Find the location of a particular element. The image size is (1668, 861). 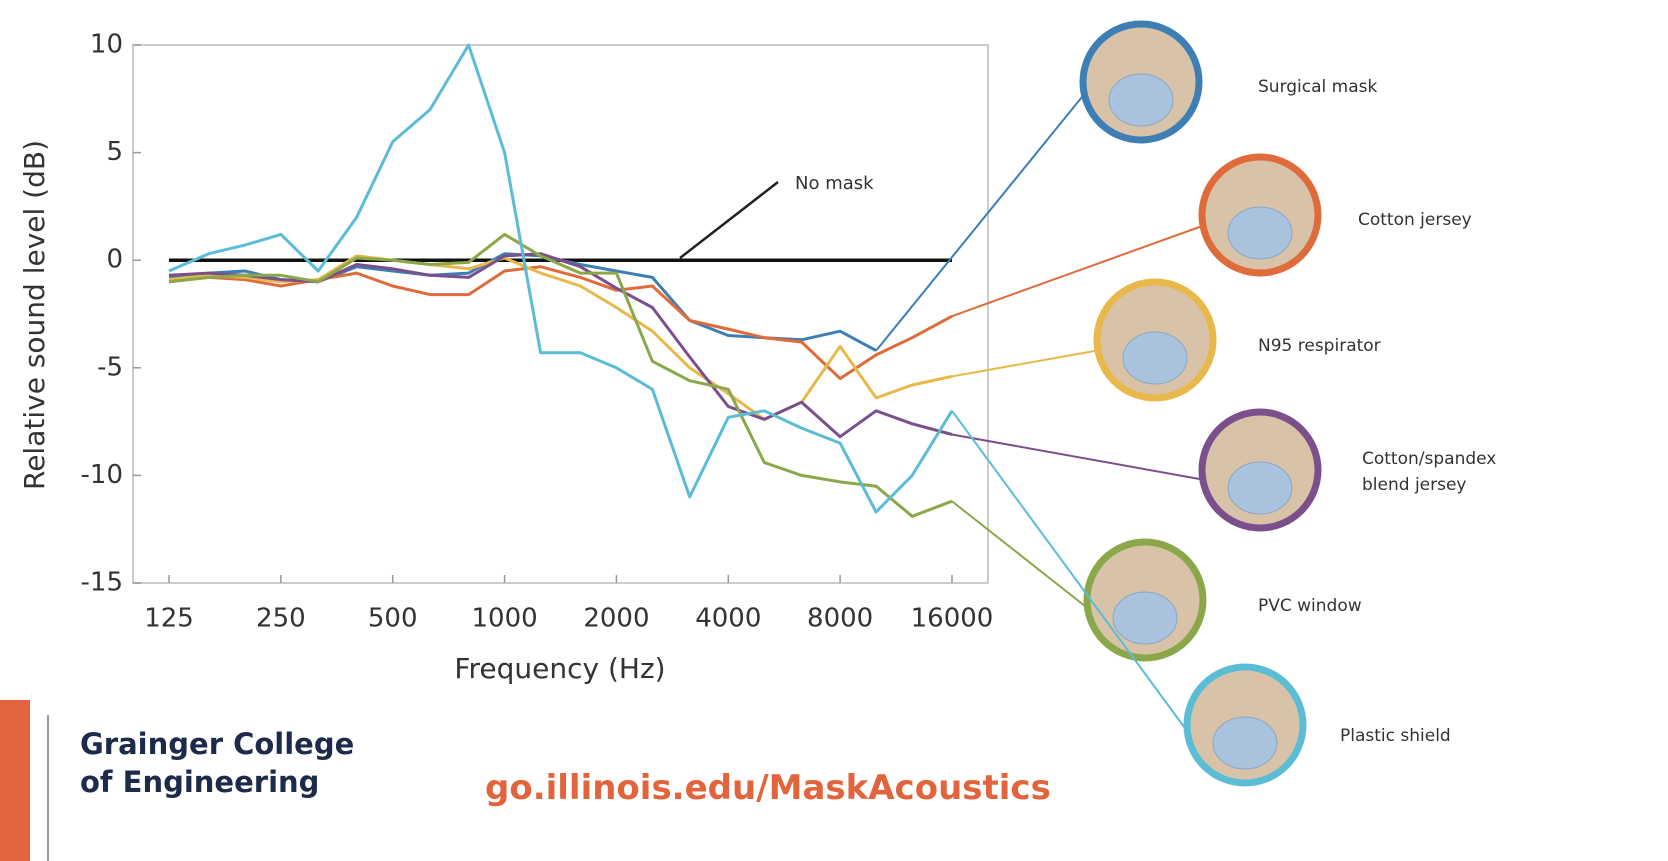

y-tick-label: -5 is located at coordinates (110, 367).